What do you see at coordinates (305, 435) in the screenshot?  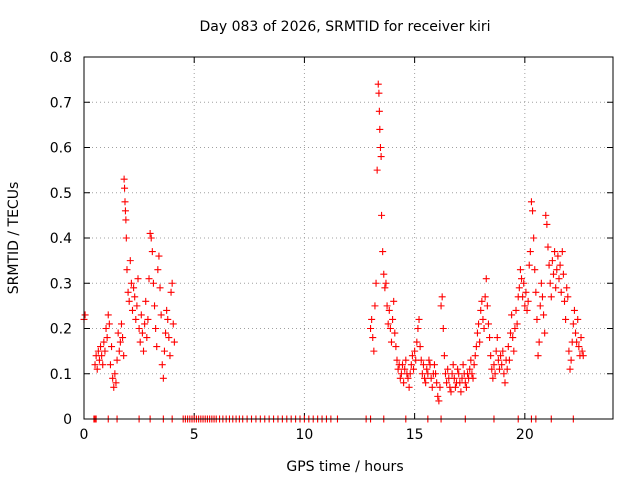 I see `x-tick-label: 10` at bounding box center [305, 435].